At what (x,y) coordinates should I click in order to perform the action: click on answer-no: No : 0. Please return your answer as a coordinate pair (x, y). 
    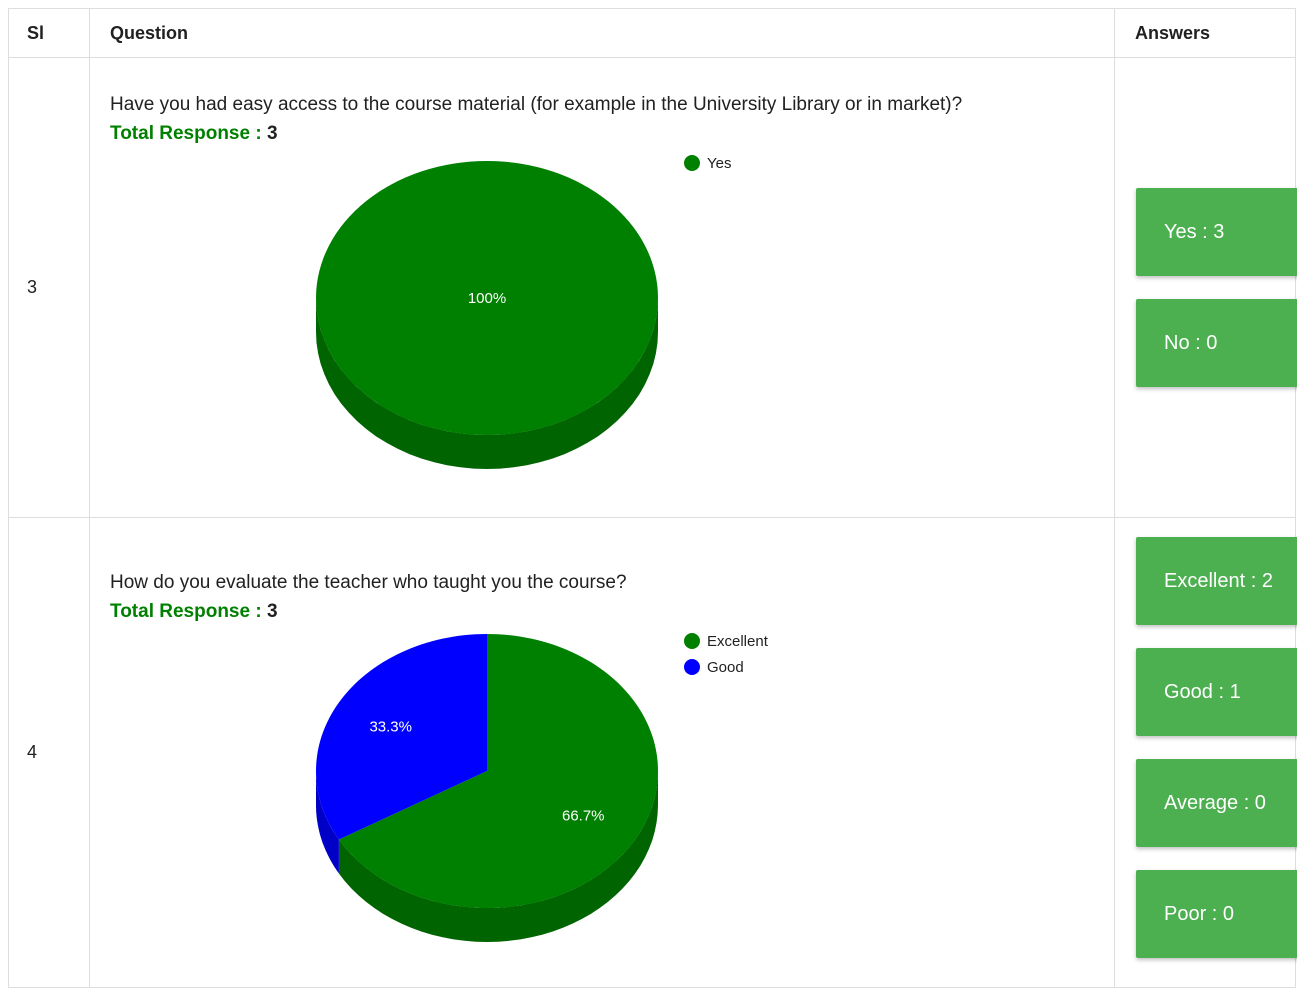
    Looking at the image, I should click on (1216, 343).